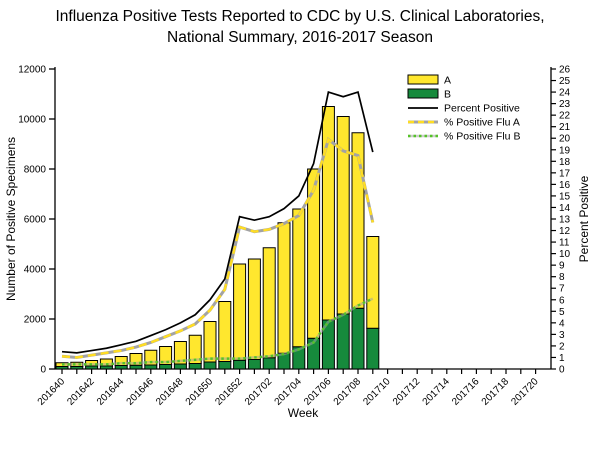 The image size is (600, 450). Describe the element at coordinates (32, 120) in the screenshot. I see `left-tick-label: 10000` at that location.